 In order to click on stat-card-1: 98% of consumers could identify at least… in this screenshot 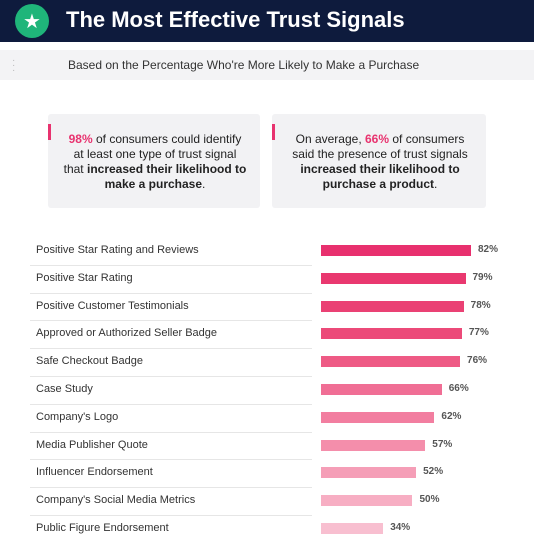, I will do `click(154, 161)`.